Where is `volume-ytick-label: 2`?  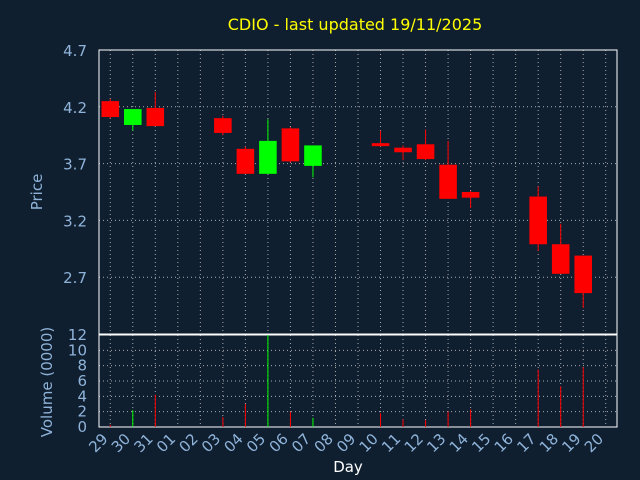 volume-ytick-label: 2 is located at coordinates (82, 412).